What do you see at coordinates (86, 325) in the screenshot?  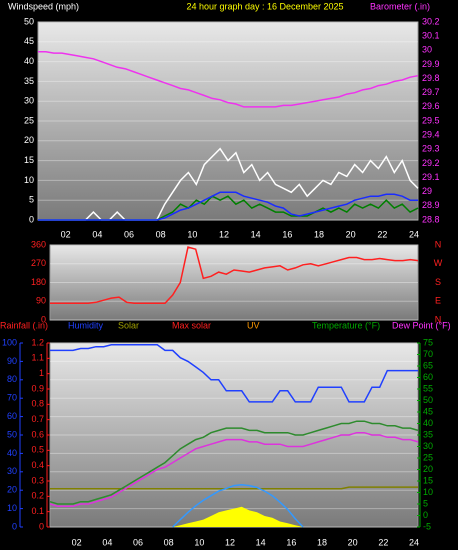 I see `legend-entry: Humidity` at bounding box center [86, 325].